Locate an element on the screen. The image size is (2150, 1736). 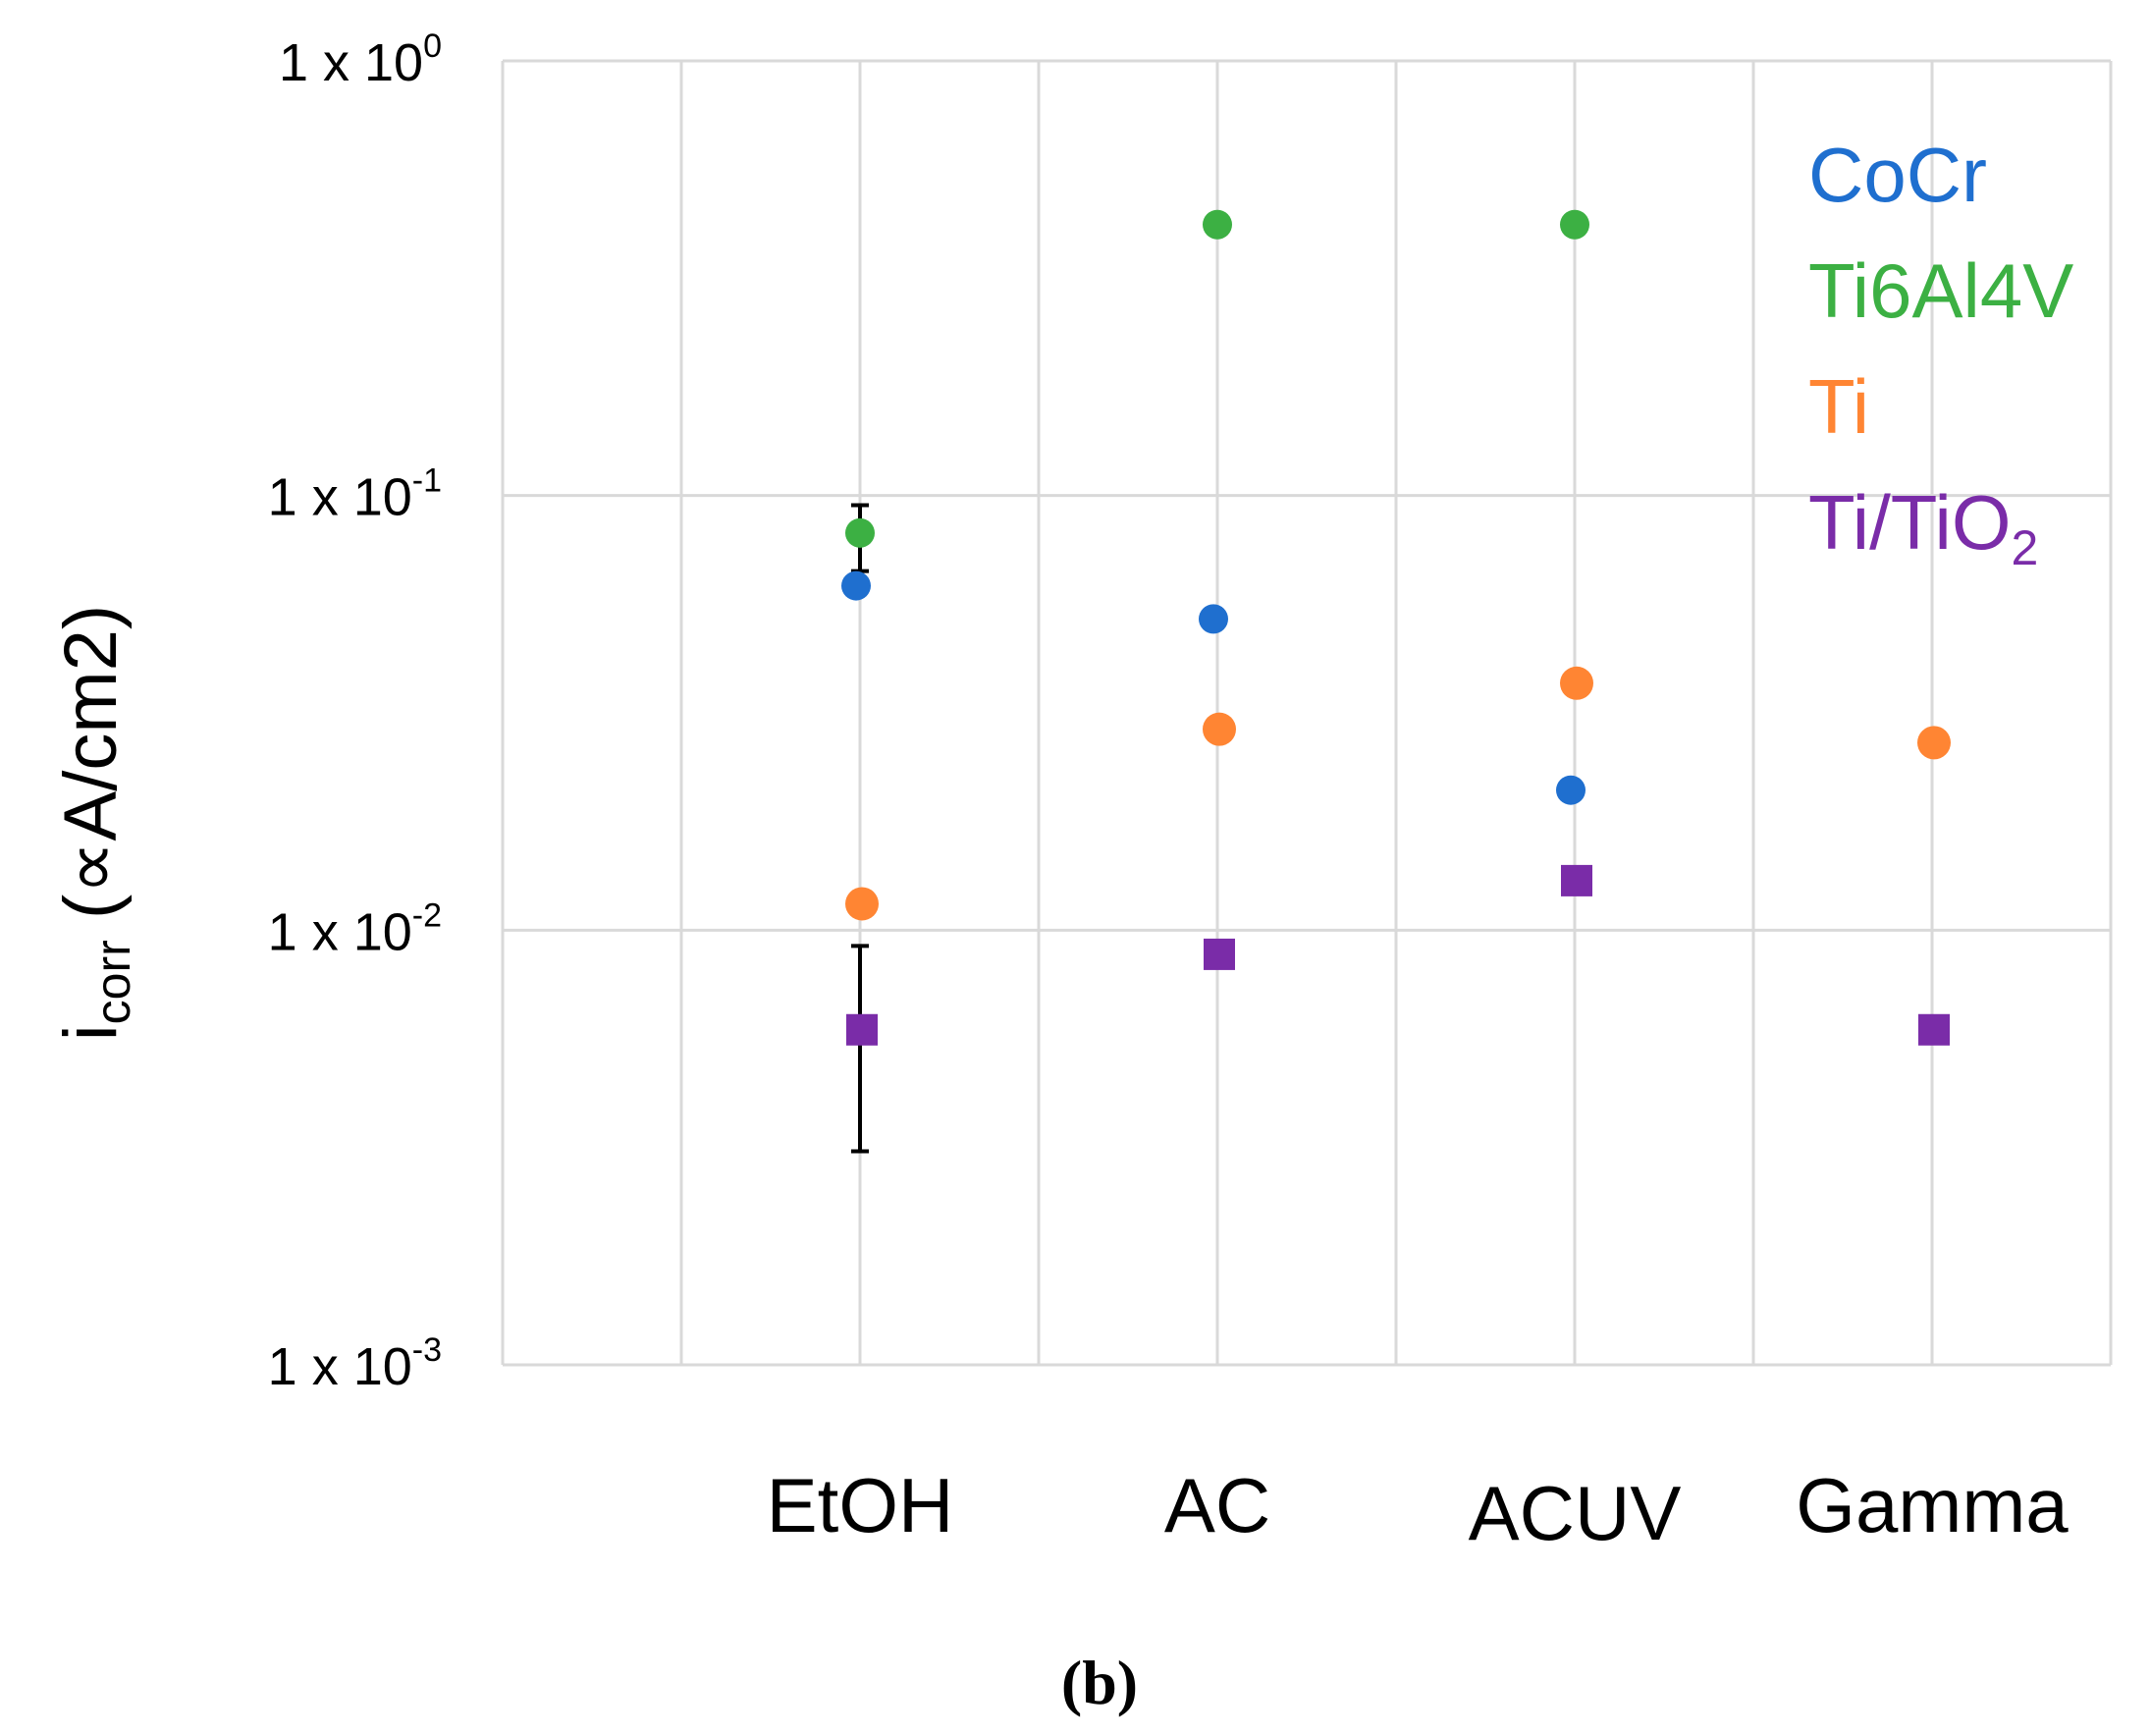
y-axis-label: icorr (∝A/cm2) is located at coordinates (94, 823).